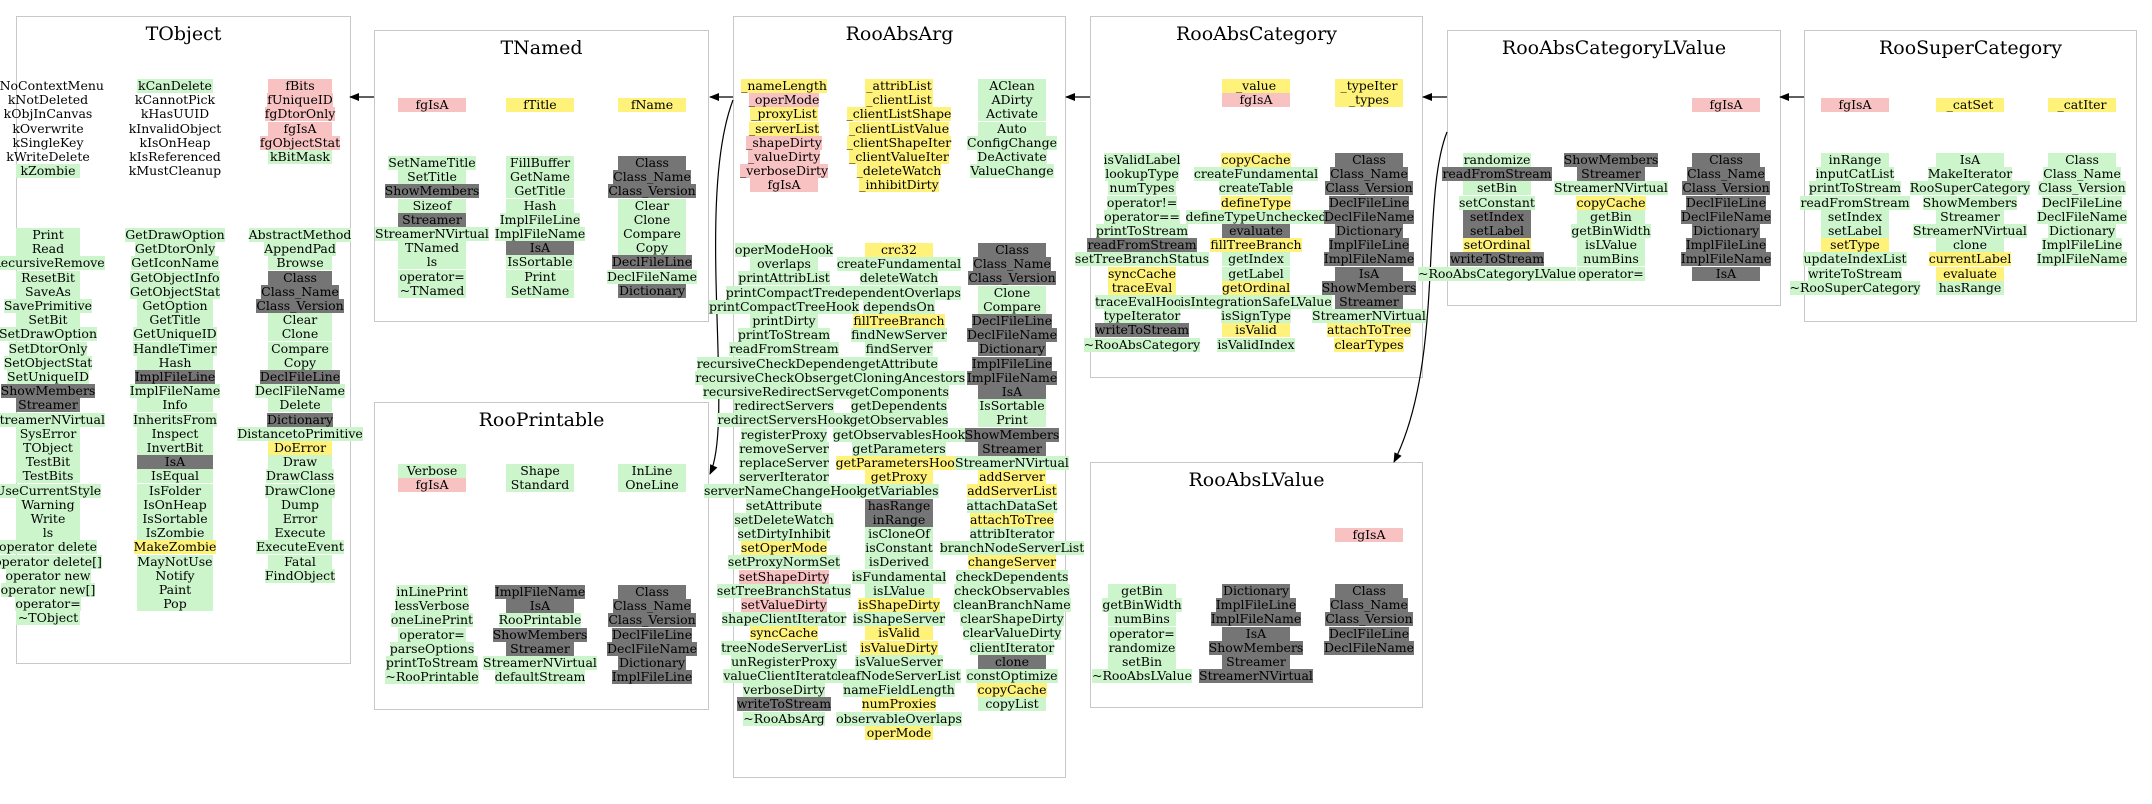  I want to click on member-removeserver: removeServer, so click(784, 448).